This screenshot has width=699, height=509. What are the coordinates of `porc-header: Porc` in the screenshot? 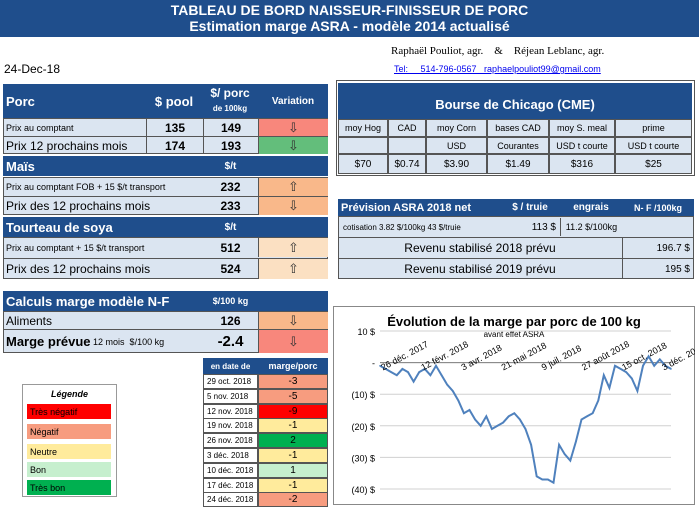 It's located at (20, 101).